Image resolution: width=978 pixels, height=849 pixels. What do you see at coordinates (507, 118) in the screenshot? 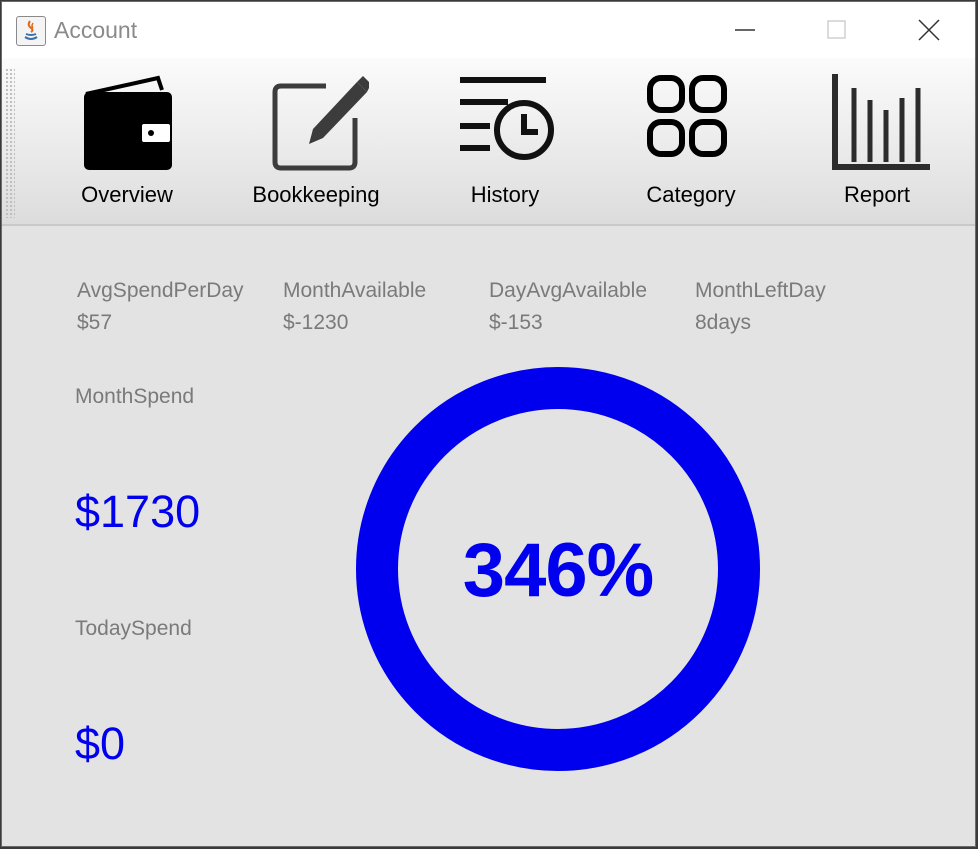
I see `history-icon` at bounding box center [507, 118].